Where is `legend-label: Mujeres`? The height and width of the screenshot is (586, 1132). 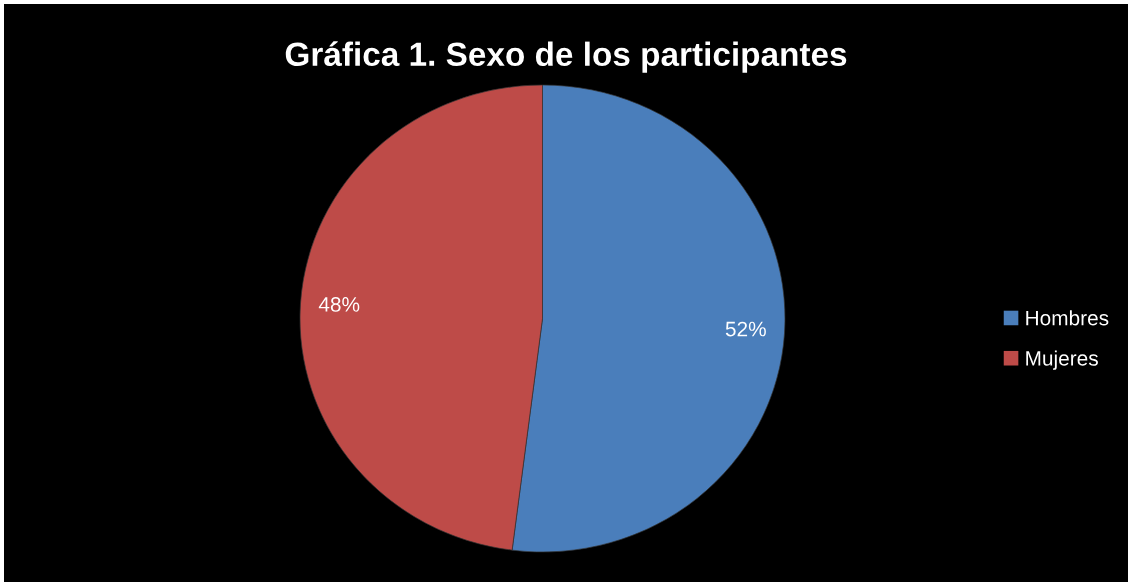
legend-label: Mujeres is located at coordinates (1062, 360).